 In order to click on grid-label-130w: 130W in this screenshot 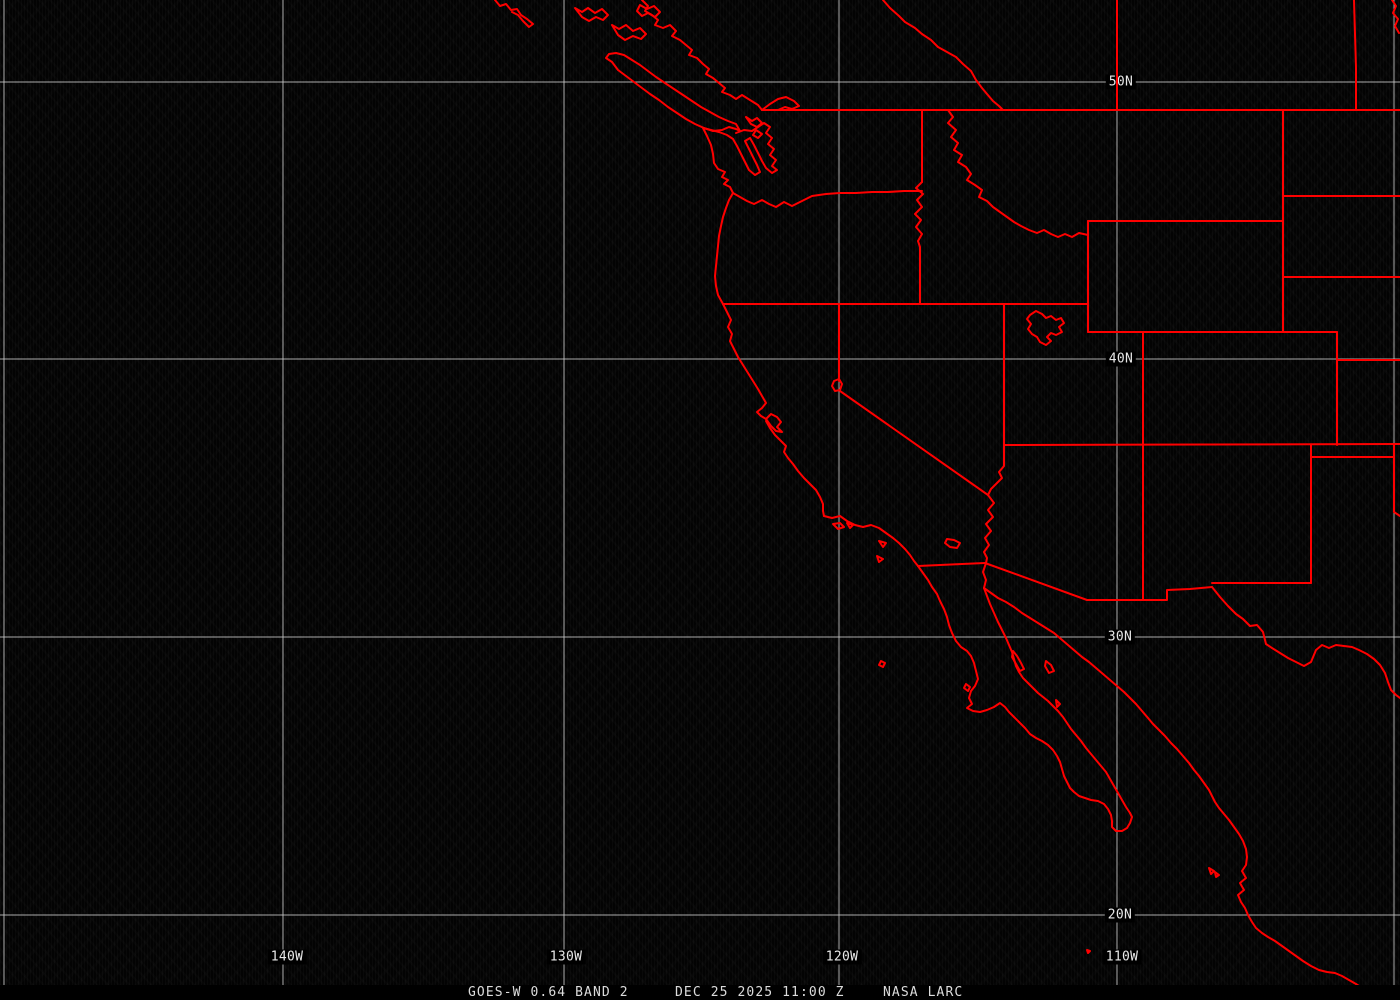, I will do `click(566, 957)`.